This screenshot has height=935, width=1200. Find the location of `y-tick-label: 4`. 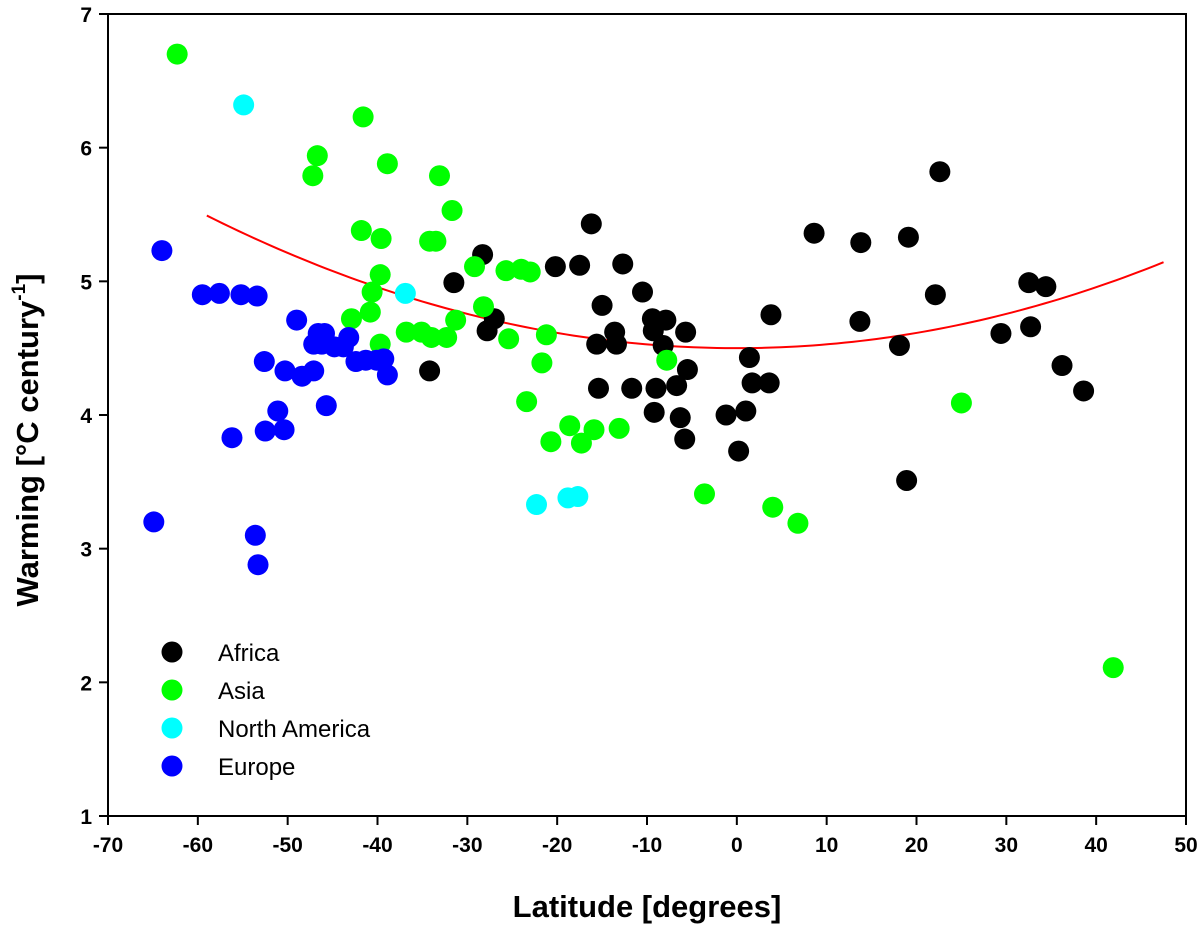

y-tick-label: 4 is located at coordinates (86, 416).